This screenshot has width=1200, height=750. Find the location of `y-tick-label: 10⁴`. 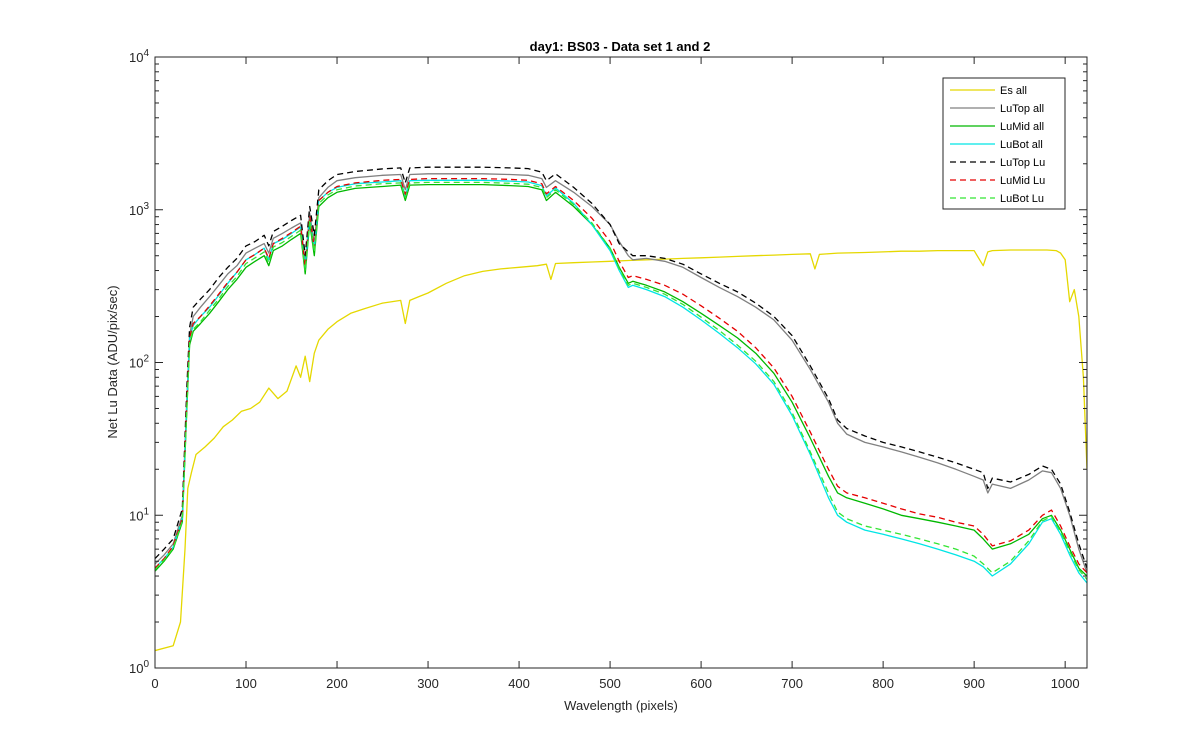

y-tick-label: 10⁴ is located at coordinates (139, 56).